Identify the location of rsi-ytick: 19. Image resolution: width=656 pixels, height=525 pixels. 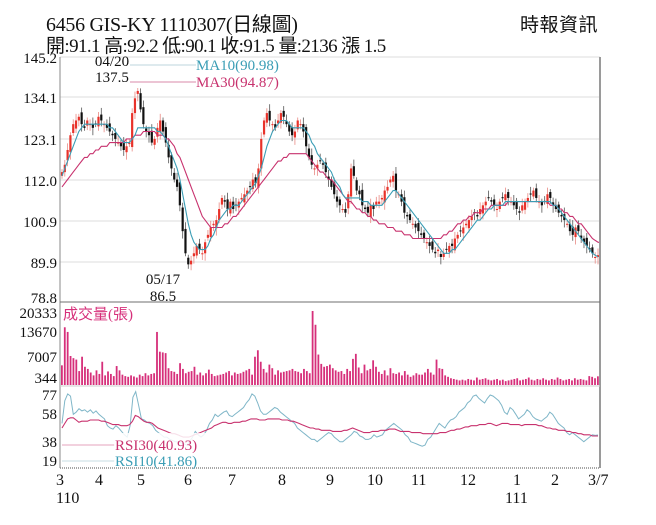
(49, 462).